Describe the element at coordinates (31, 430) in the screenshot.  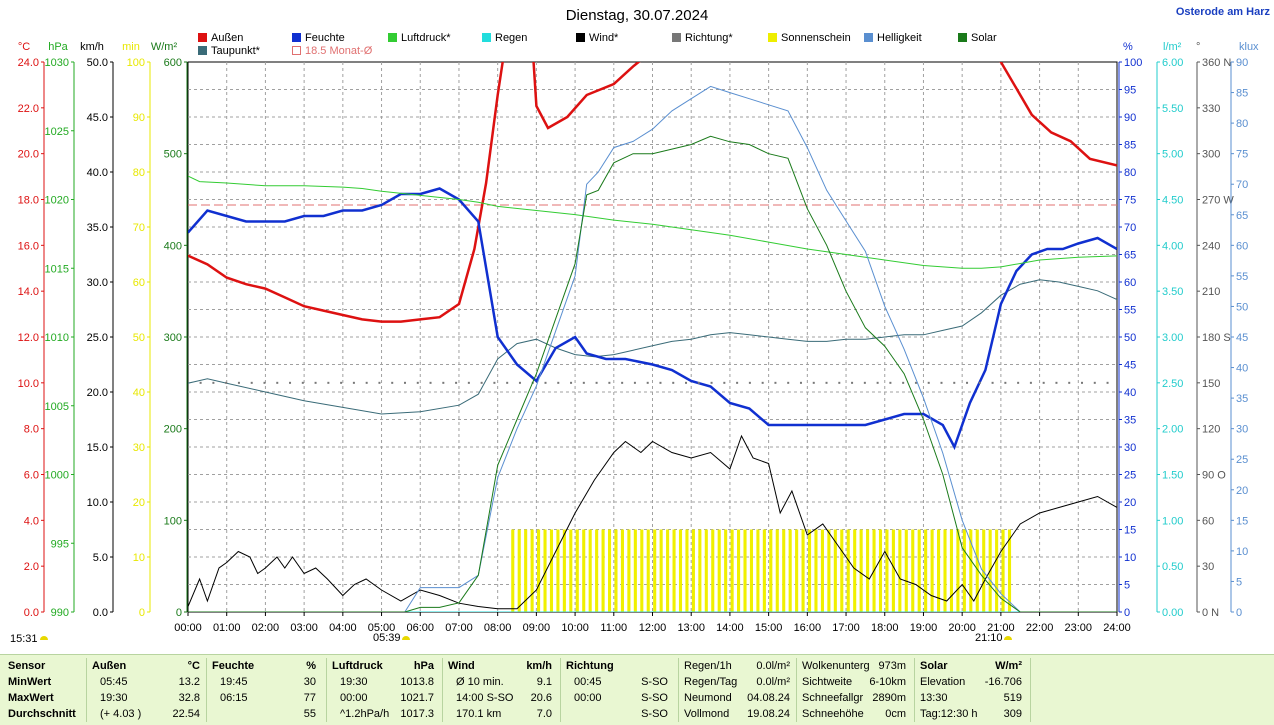
I see `left-tick-label: 8.0` at that location.